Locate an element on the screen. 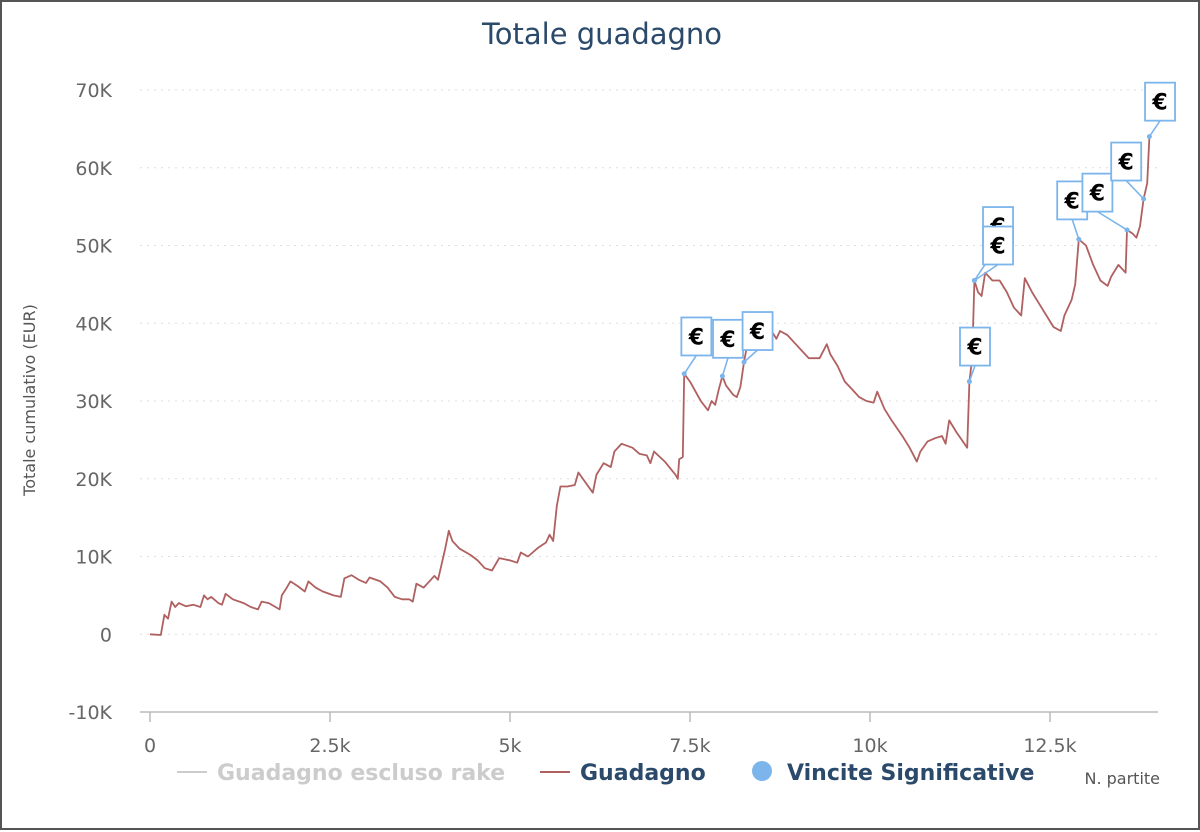 This screenshot has height=832, width=1200. y-tick-label: 20K is located at coordinates (93, 480).